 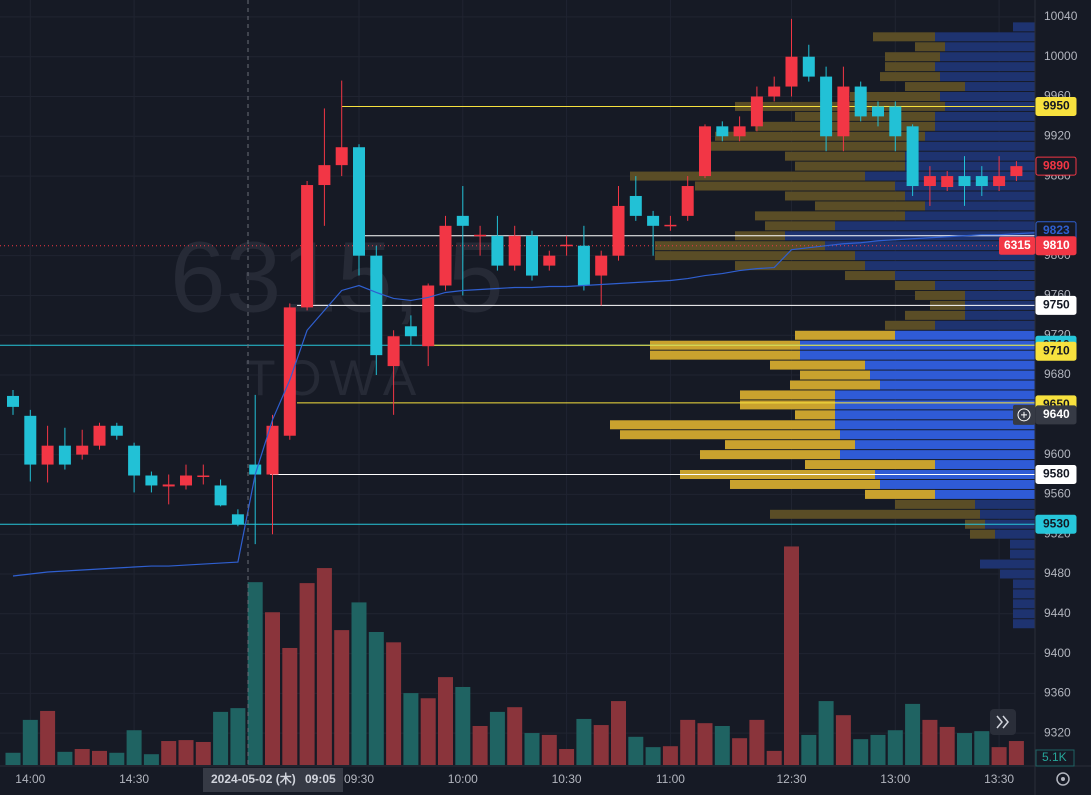 I want to click on volume-label-box, so click(x=1055, y=758).